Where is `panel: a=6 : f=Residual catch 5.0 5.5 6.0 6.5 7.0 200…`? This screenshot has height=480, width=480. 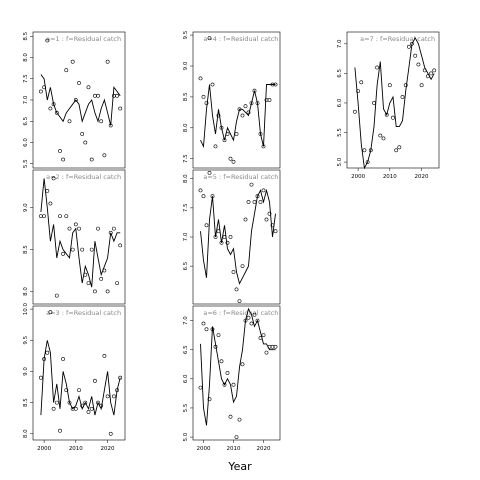
panel: a=6 : f=Residual catch 5.0 5.5 6.0 6.5 7.0 200… is located at coordinates (232, 378).